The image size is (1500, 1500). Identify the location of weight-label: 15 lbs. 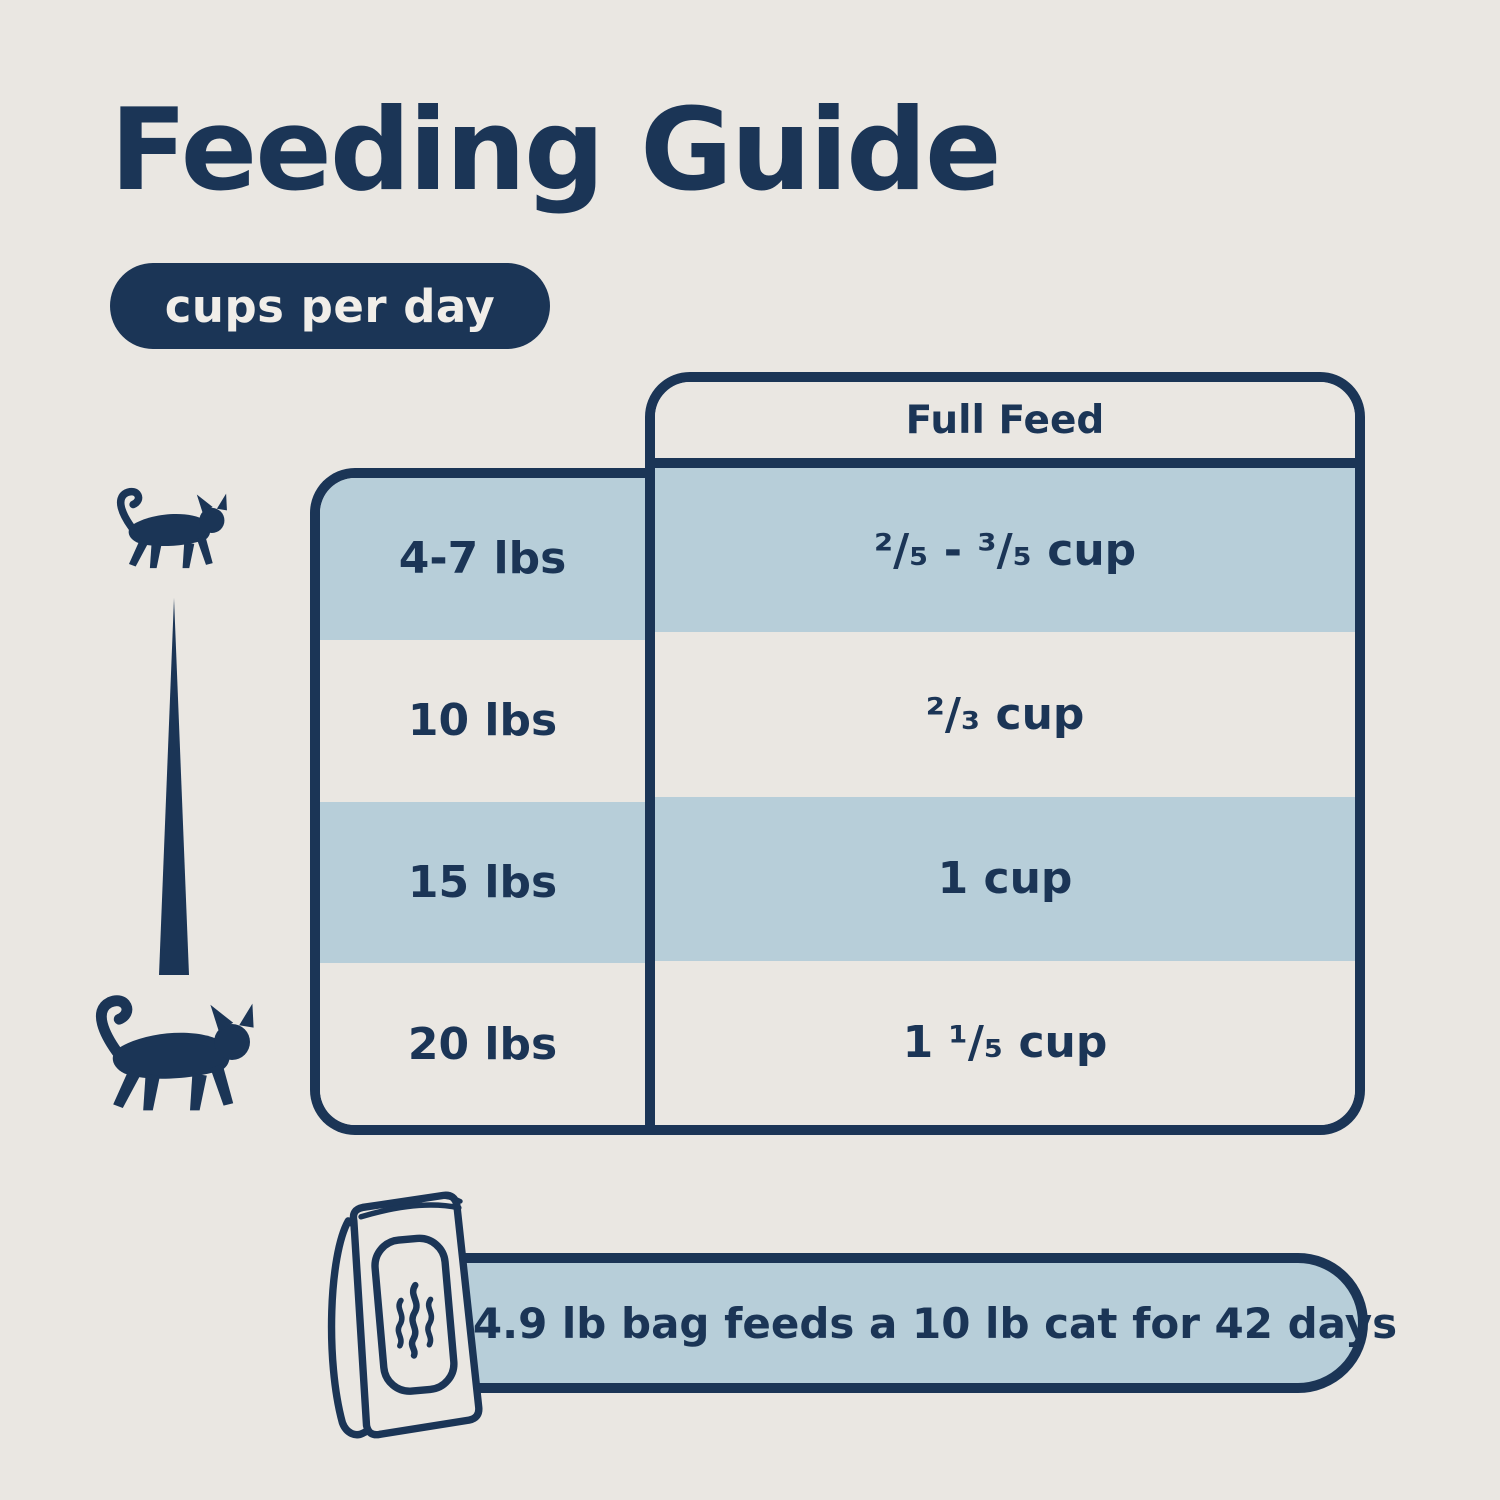
(482, 882).